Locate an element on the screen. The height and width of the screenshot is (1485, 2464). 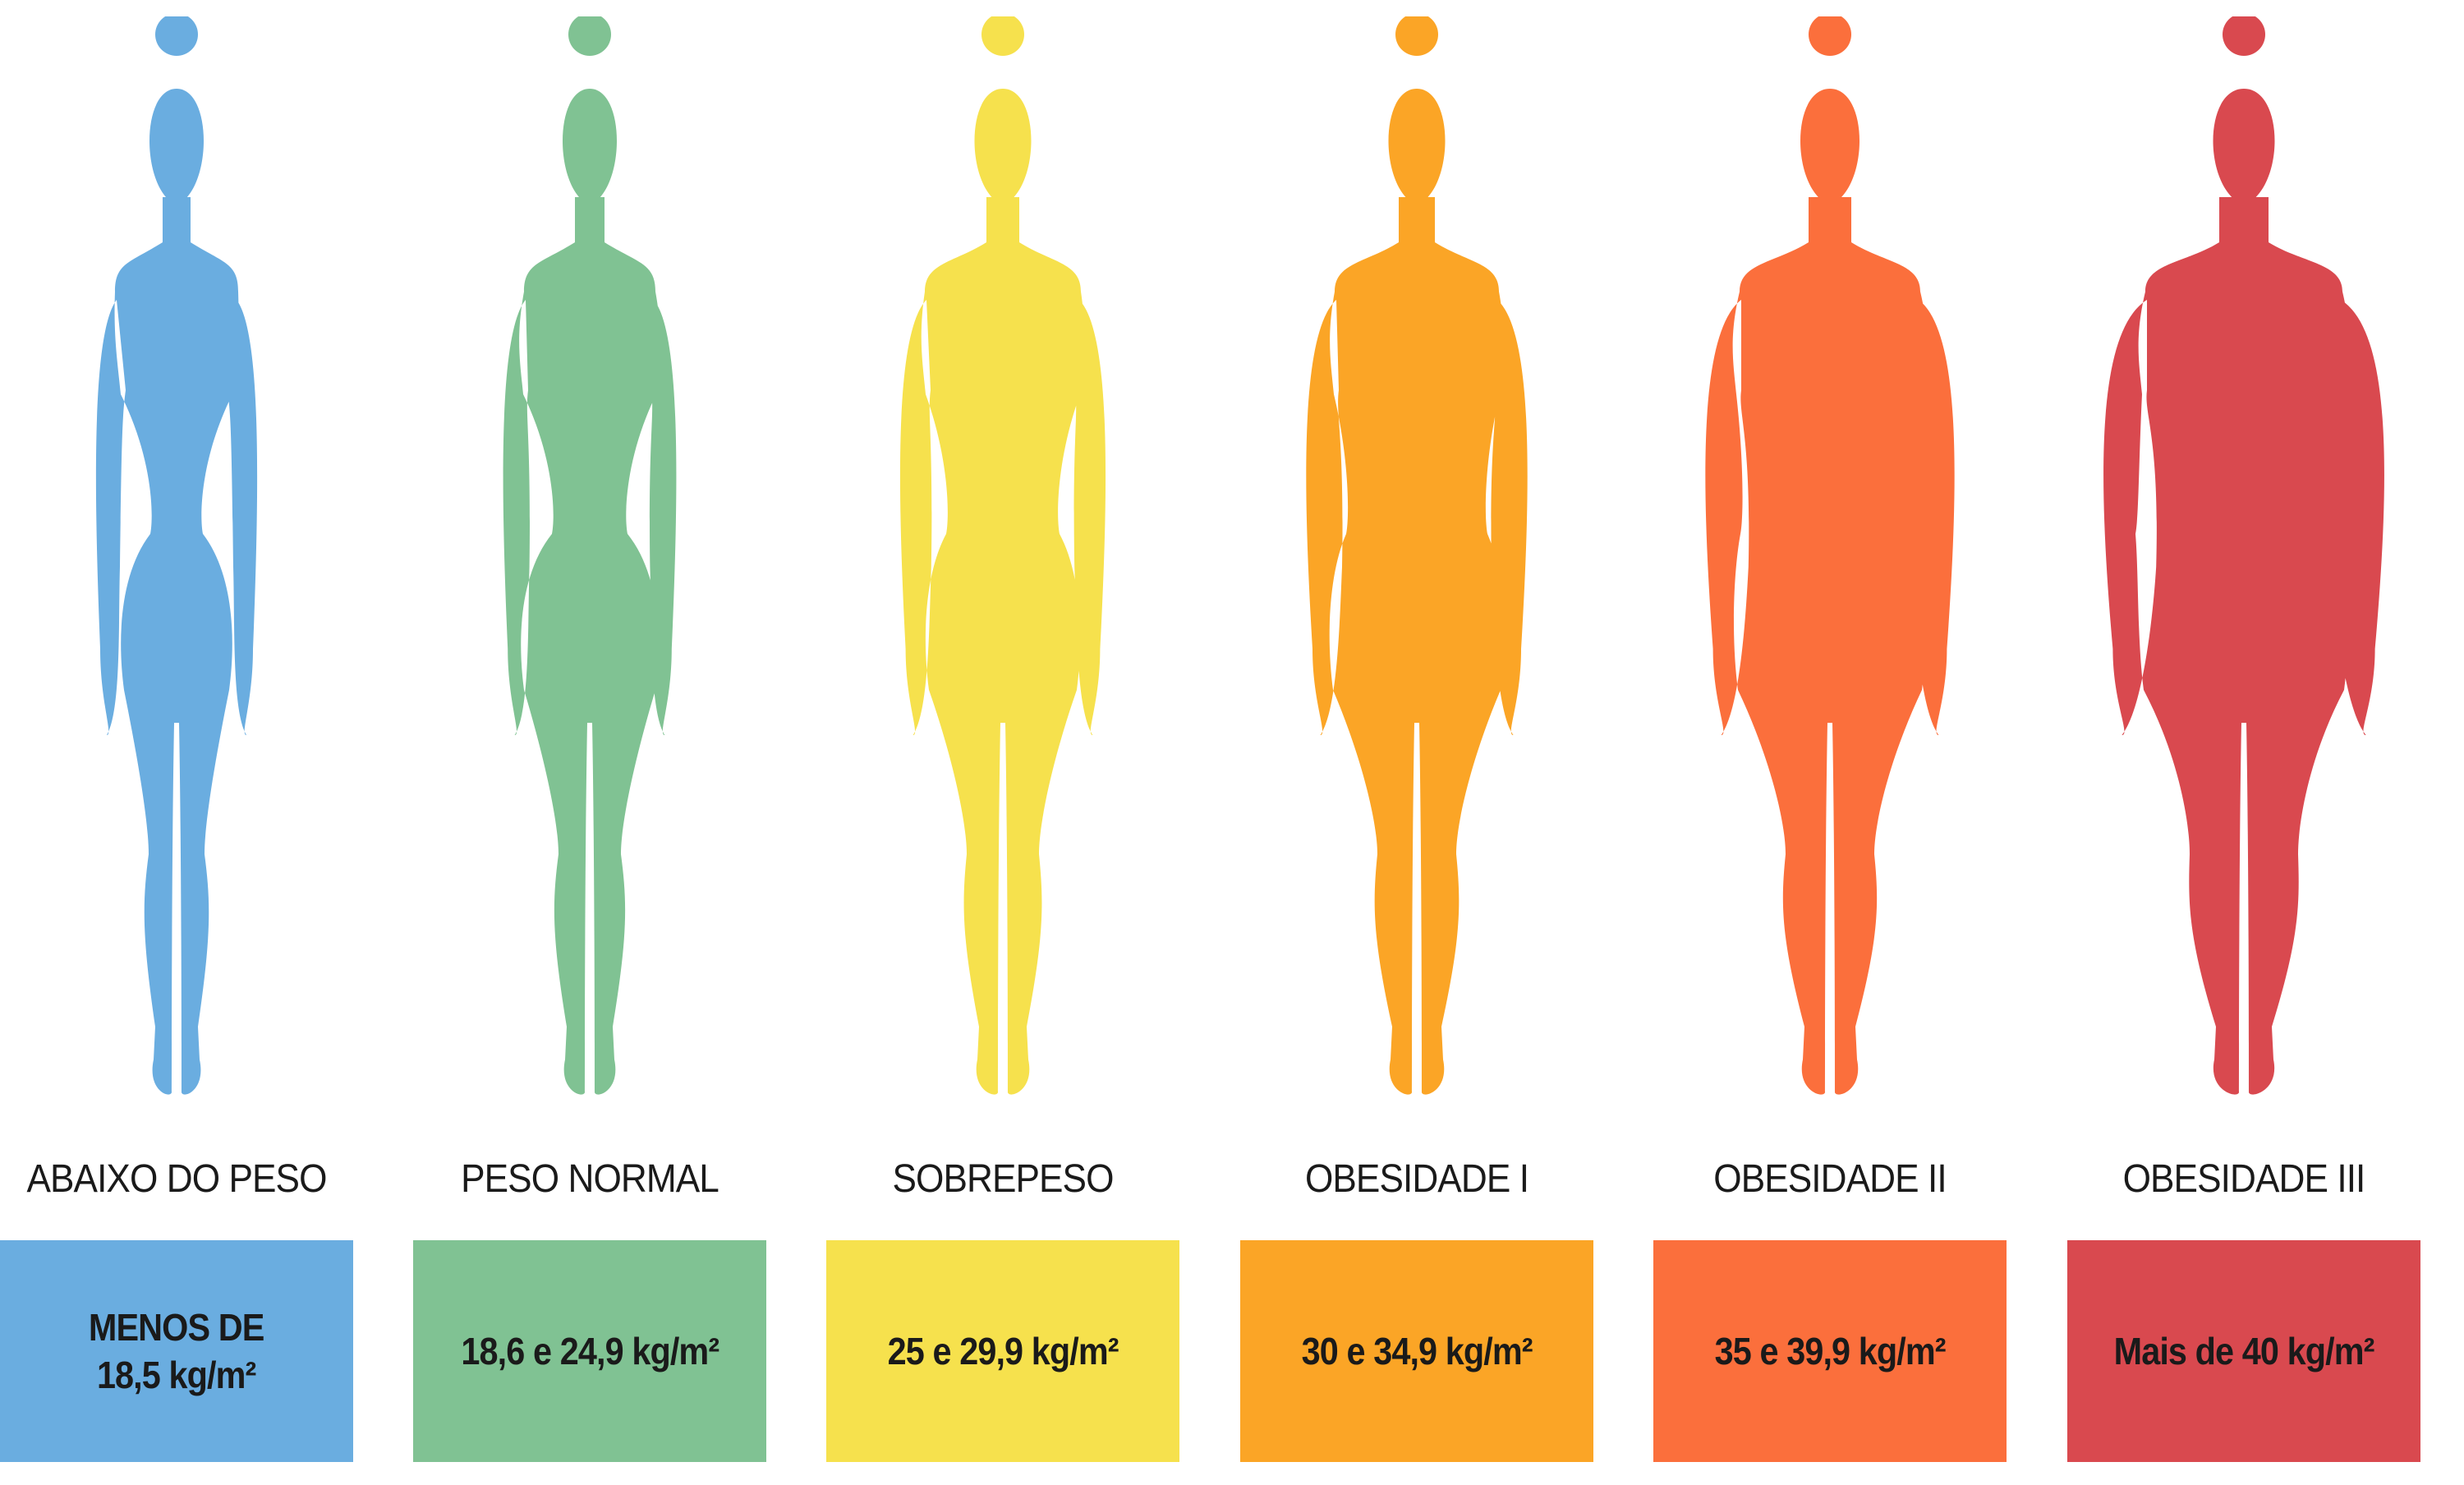
range-text: 30 e 34,9 kg/m² is located at coordinates (1417, 1351).